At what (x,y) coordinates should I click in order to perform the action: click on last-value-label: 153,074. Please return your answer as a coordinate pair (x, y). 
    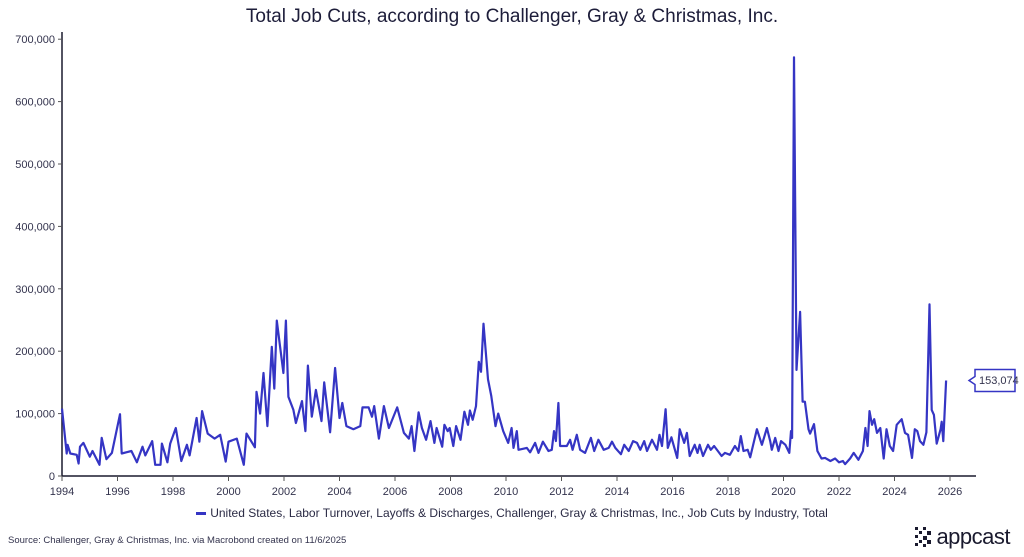
    Looking at the image, I should click on (999, 381).